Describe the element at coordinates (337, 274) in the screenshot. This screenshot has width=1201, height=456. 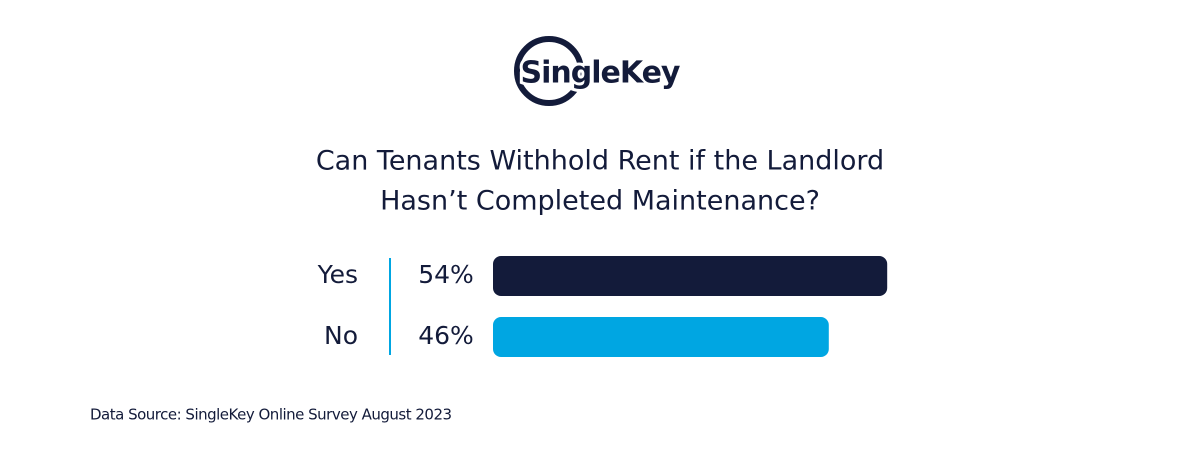
I see `category-label: Yes` at that location.